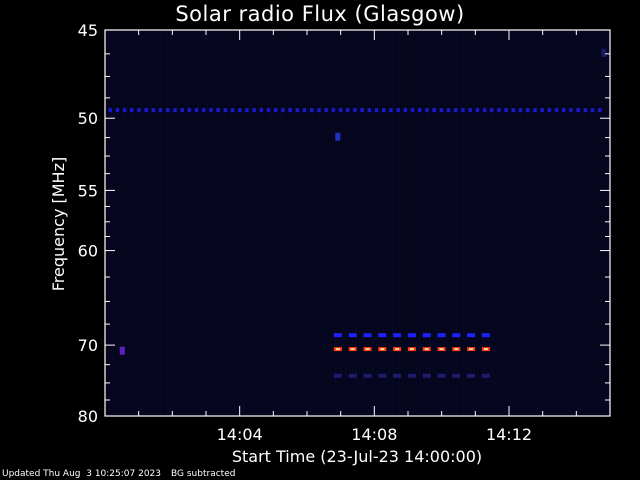  What do you see at coordinates (88, 251) in the screenshot?
I see `y-tick-label: 60` at bounding box center [88, 251].